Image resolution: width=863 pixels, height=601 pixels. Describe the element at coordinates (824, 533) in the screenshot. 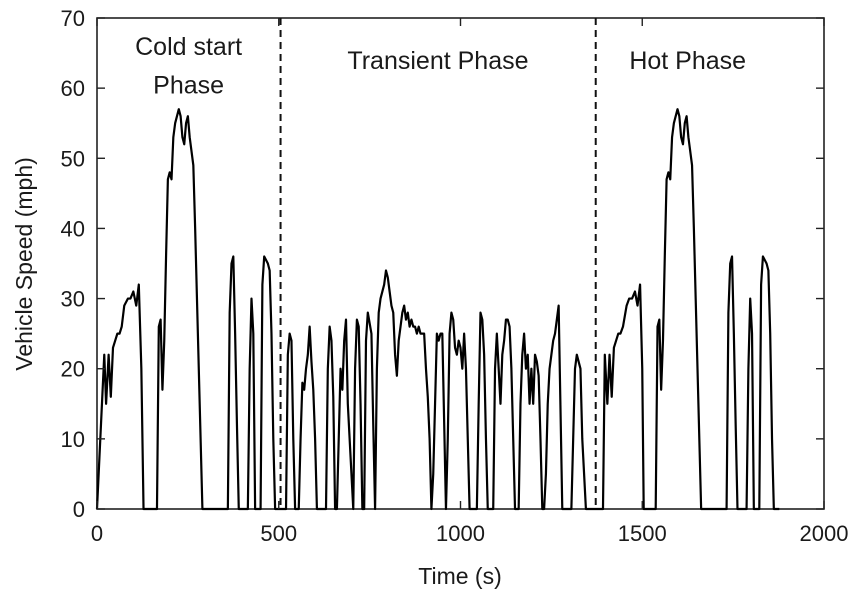

I see `x-tick-label: 2000` at that location.